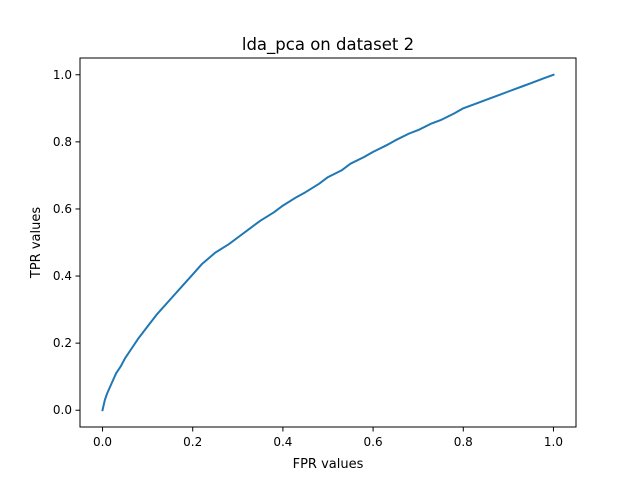  Describe the element at coordinates (62, 209) in the screenshot. I see `y-tick-label: 0.6` at that location.